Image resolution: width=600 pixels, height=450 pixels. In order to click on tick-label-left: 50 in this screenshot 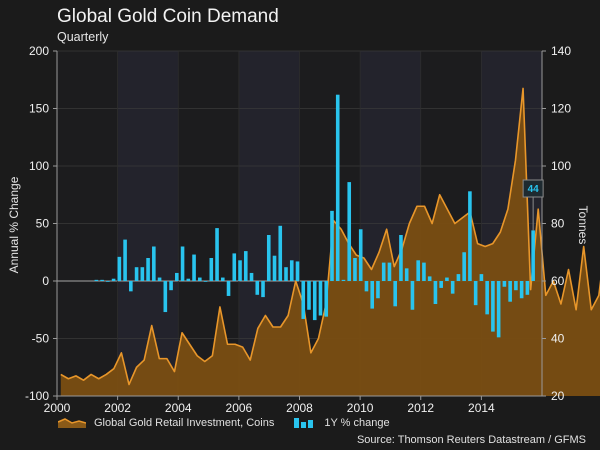, I will do `click(43, 224)`.